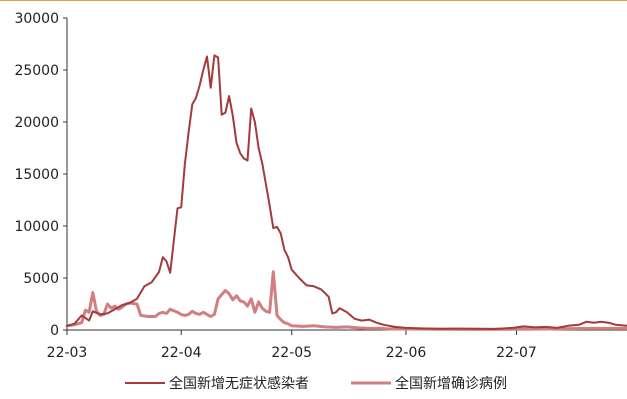  What do you see at coordinates (316, 383) in the screenshot?
I see `legend: 全国新增无症状感染者 全国新增确诊病例` at bounding box center [316, 383].